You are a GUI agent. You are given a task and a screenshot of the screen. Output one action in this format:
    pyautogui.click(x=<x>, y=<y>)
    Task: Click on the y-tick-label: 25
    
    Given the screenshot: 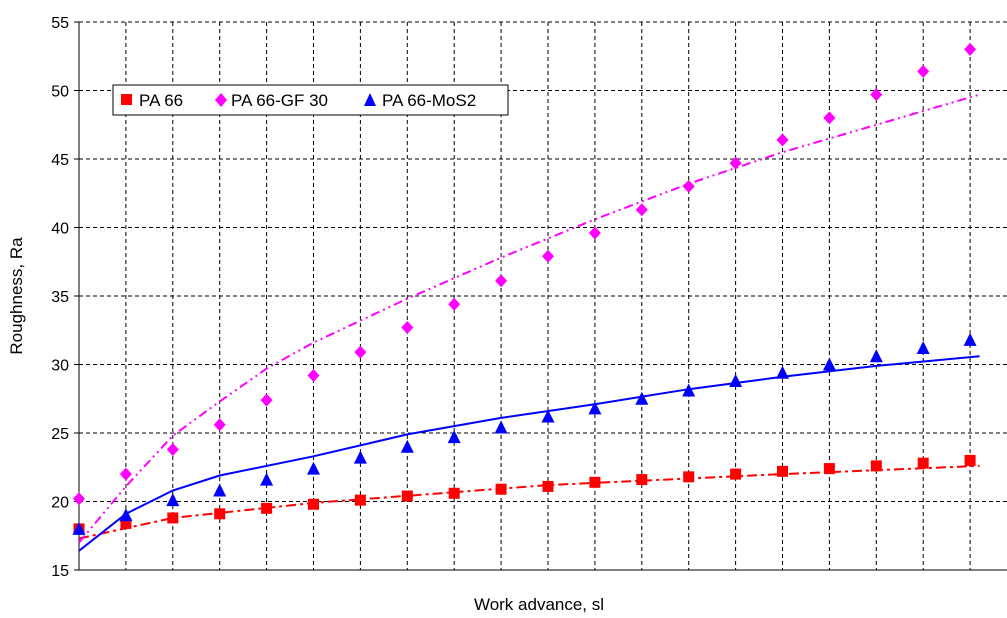 What is the action you would take?
    pyautogui.click(x=60, y=434)
    